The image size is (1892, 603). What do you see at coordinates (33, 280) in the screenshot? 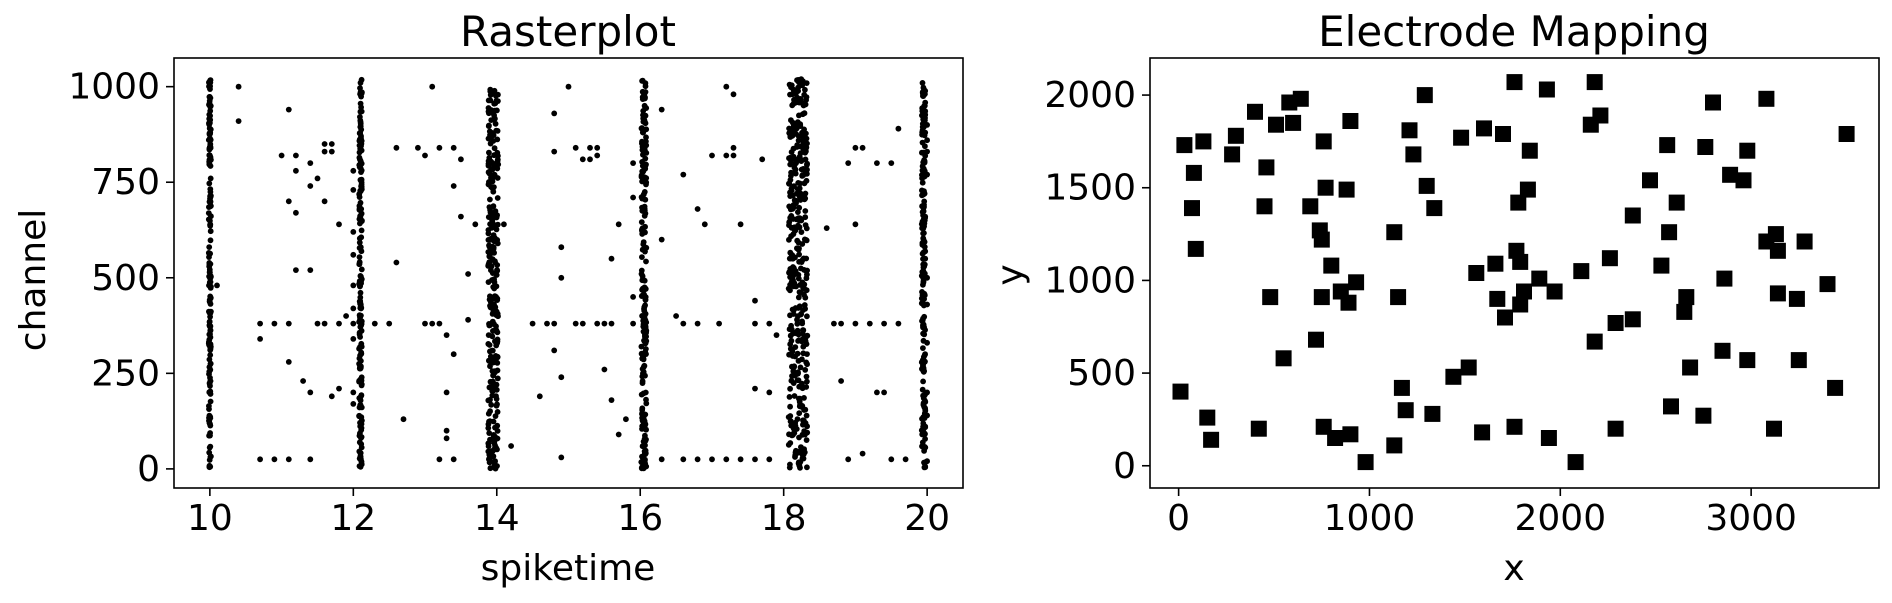
I see `rasterplot-ylabel: channel` at bounding box center [33, 280].